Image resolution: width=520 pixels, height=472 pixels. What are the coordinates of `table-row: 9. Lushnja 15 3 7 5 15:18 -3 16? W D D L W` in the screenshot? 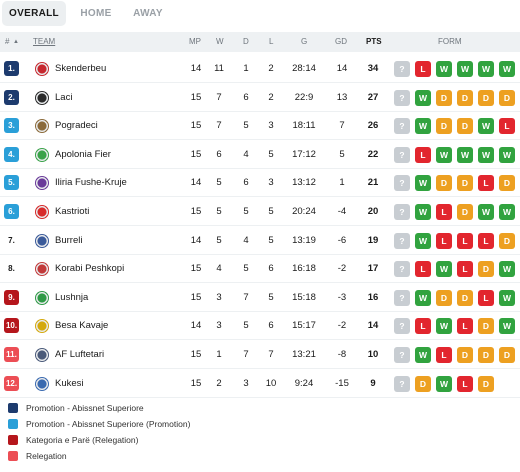 It's located at (260, 298).